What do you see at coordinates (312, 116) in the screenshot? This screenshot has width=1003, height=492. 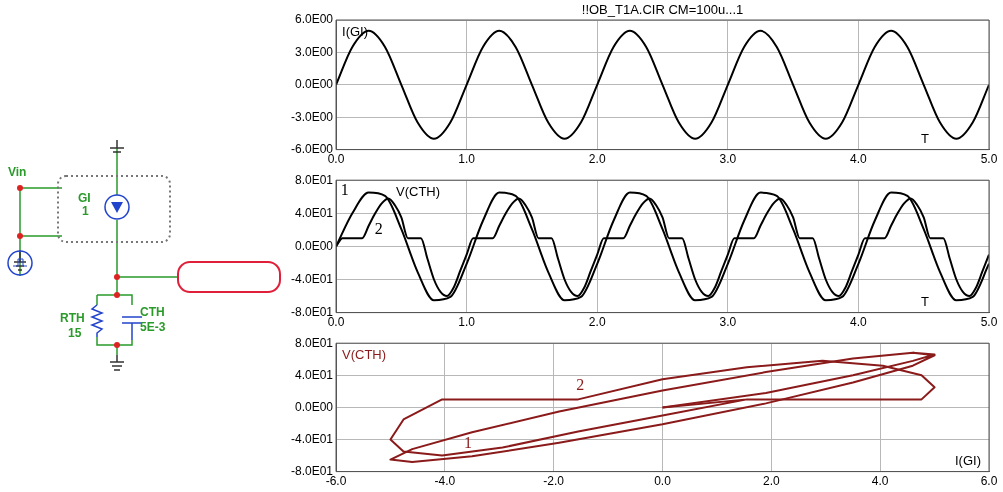 I see `y-tick-label: -3.0E00` at bounding box center [312, 116].